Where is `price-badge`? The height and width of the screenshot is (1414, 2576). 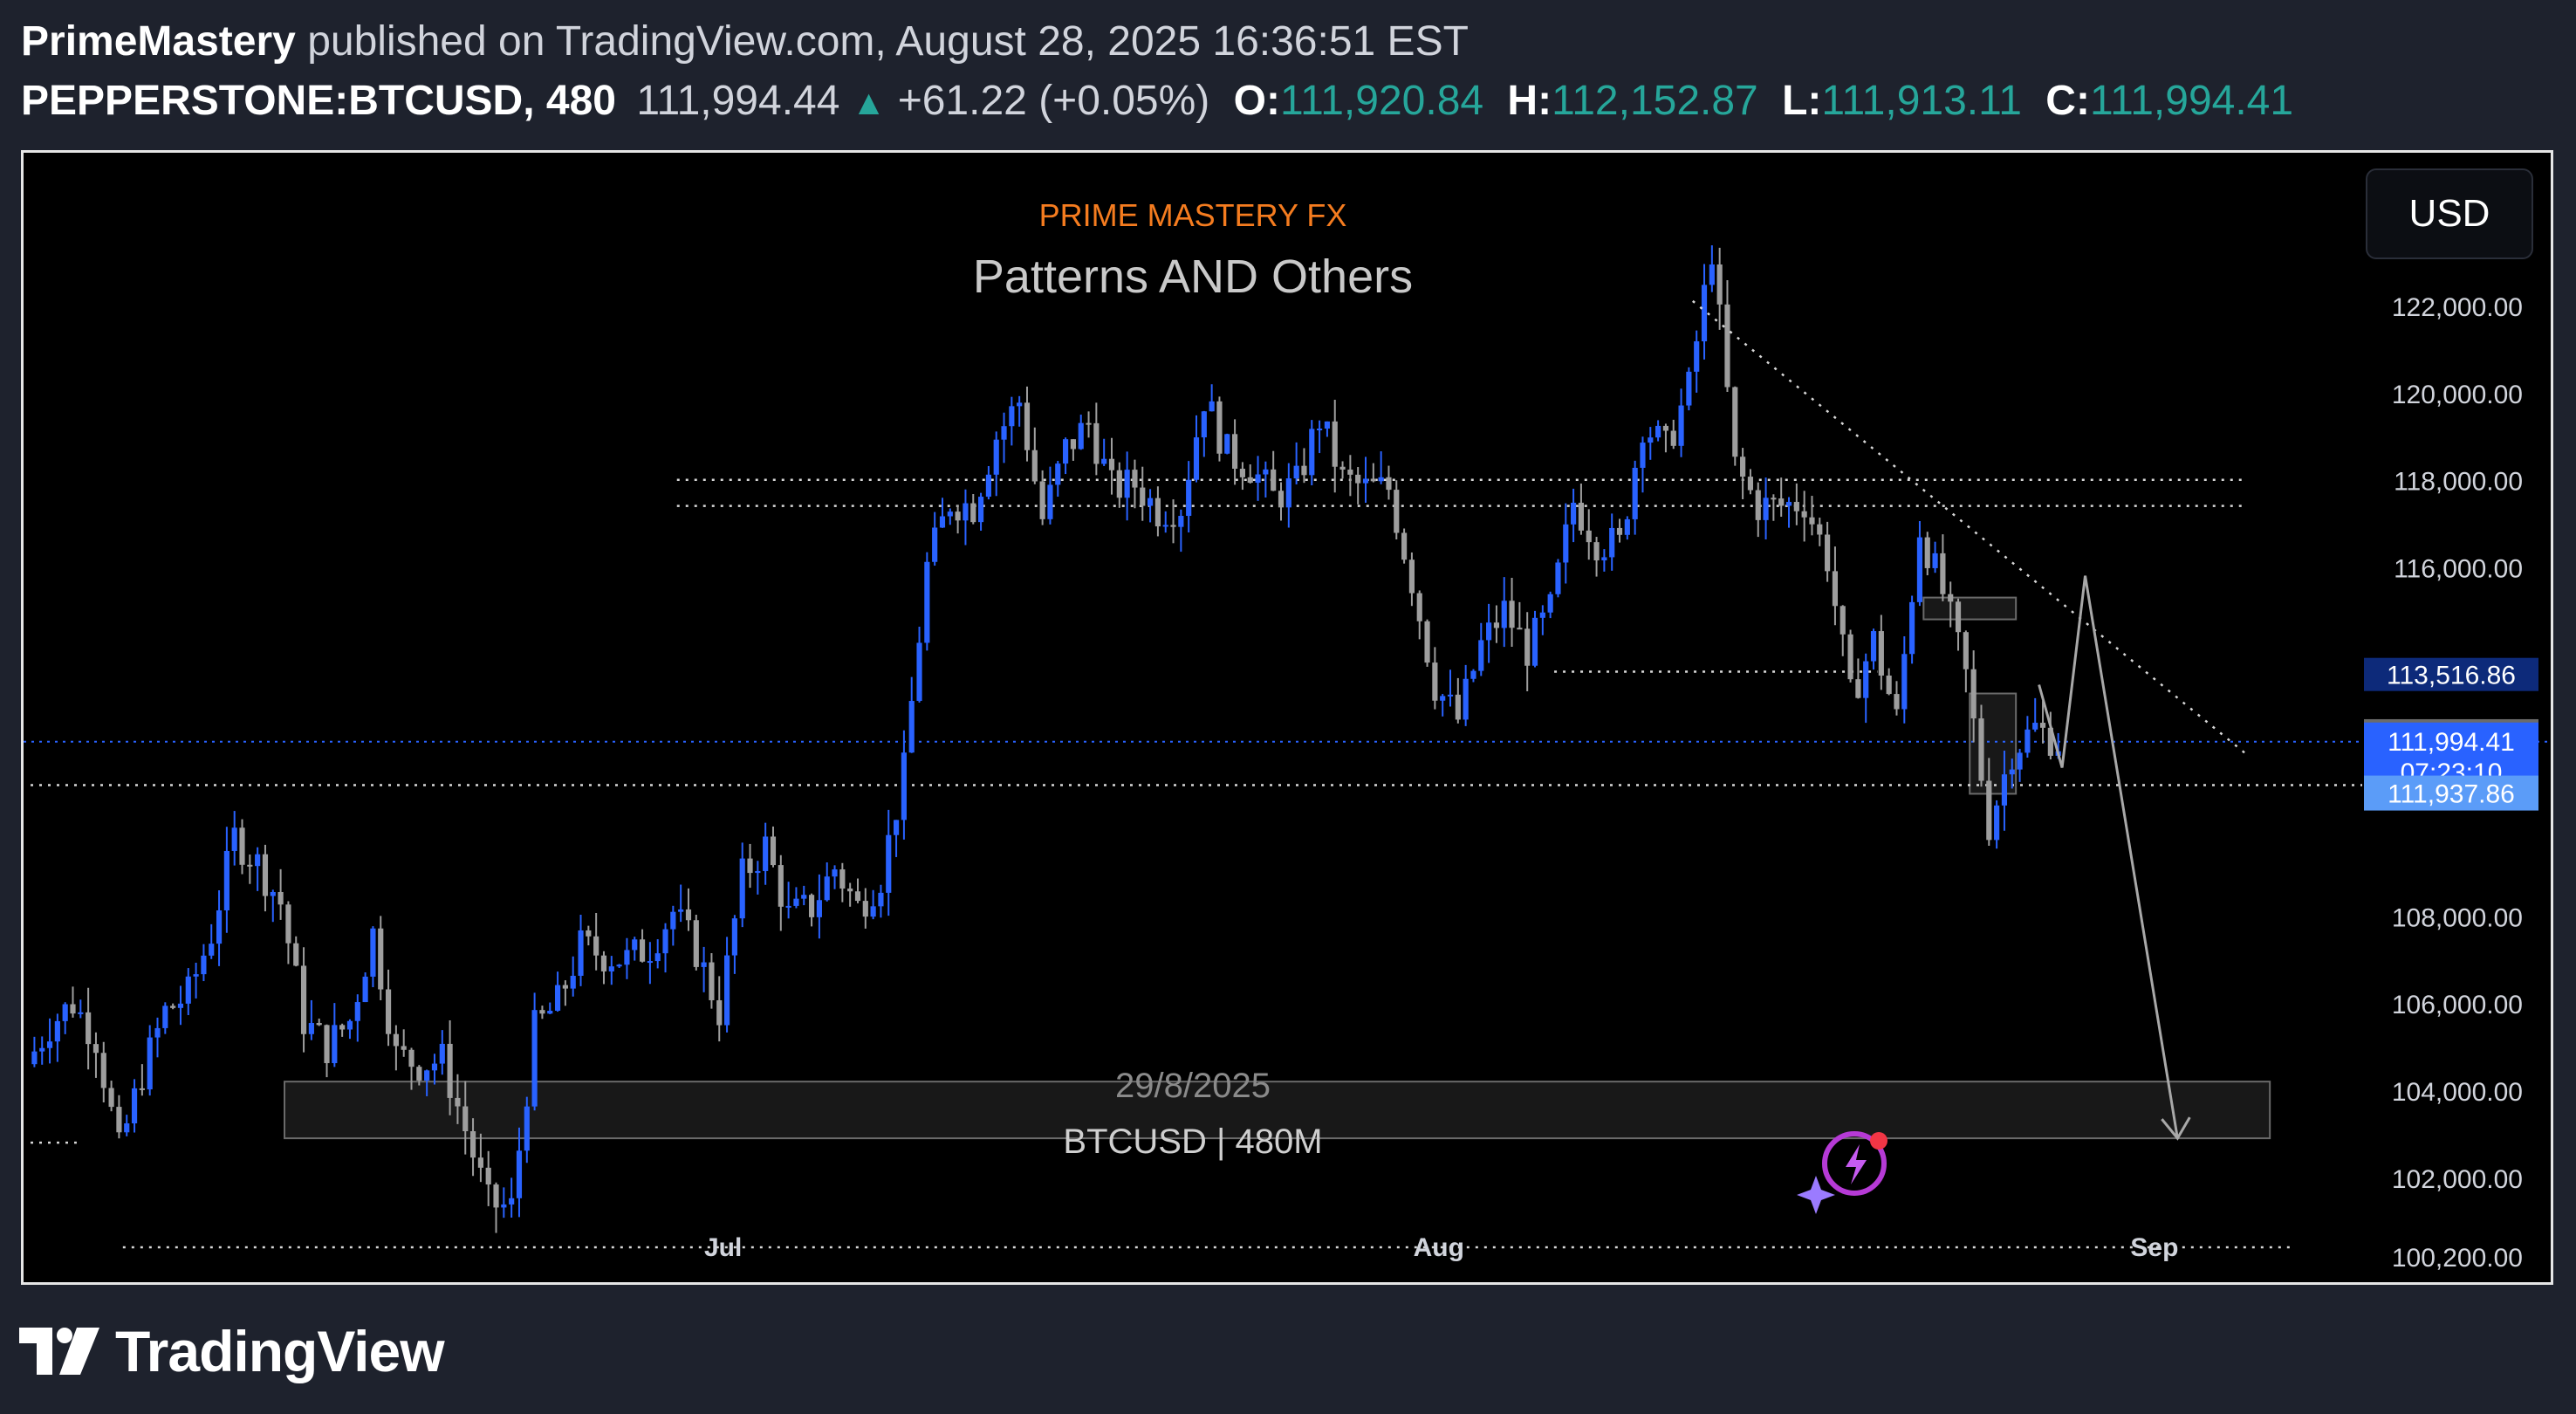 price-badge is located at coordinates (2451, 740).